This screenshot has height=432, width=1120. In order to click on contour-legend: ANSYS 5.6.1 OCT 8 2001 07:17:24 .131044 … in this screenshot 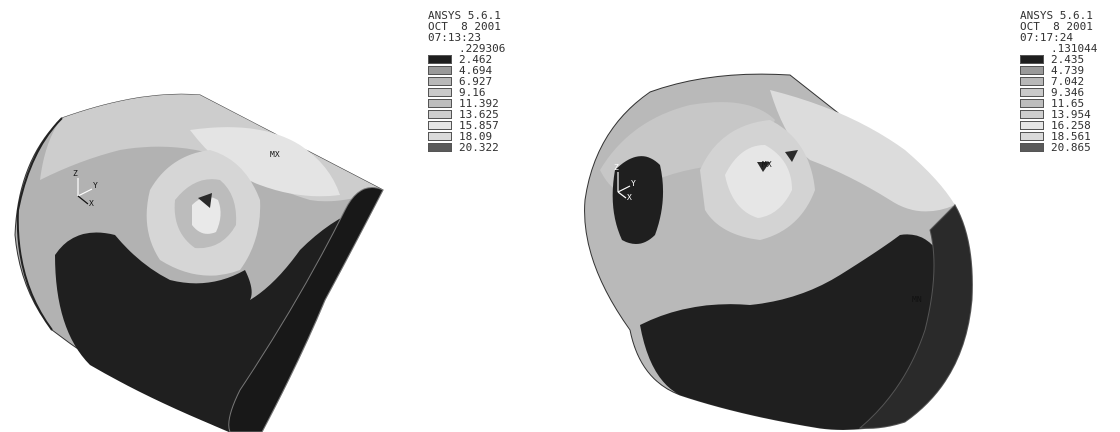, I will do `click(1058, 81)`.